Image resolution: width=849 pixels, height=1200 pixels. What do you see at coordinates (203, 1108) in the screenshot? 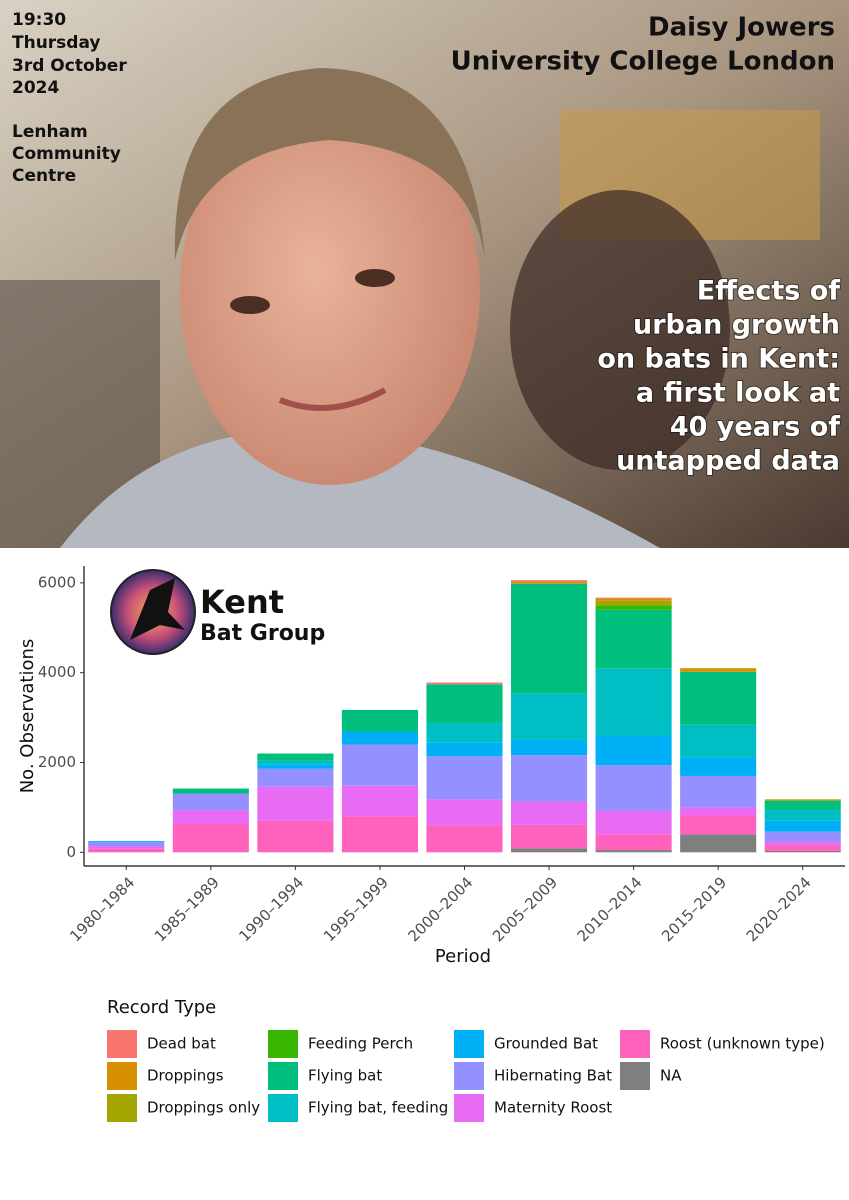
I see `legend-label: Droppings only` at bounding box center [203, 1108].